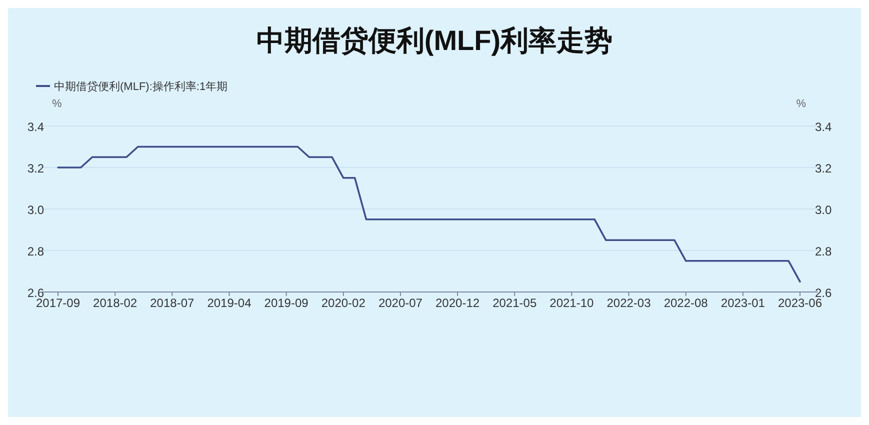  What do you see at coordinates (801, 104) in the screenshot?
I see `y2-axis-title: %` at bounding box center [801, 104].